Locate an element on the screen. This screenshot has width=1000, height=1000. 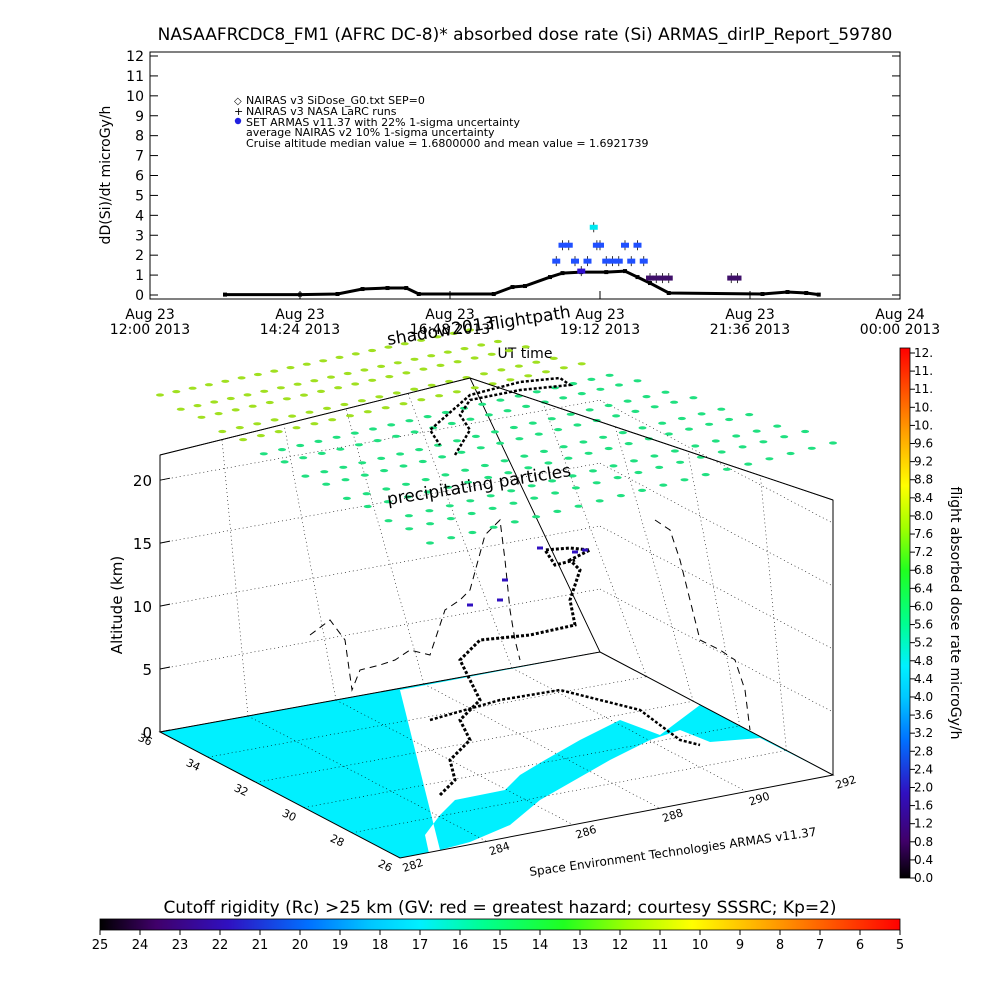
dose-colorbar-tick-label: 1.6 is located at coordinates (923, 806).